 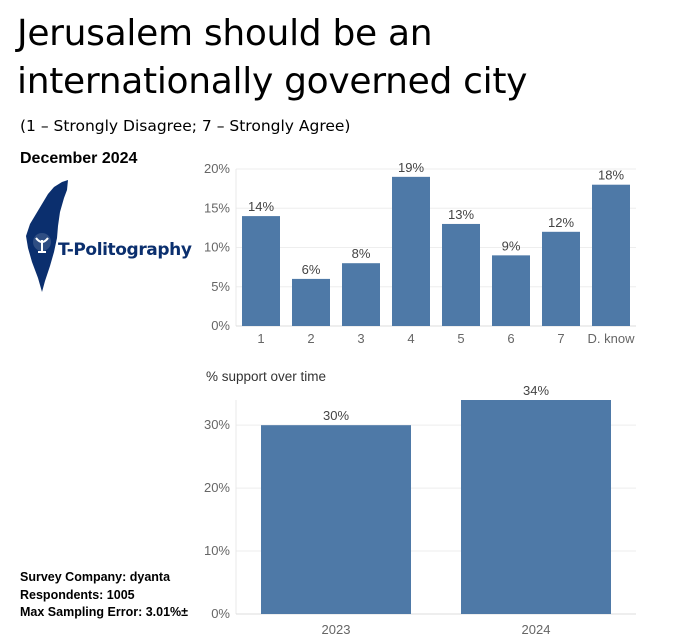 I want to click on x-tick-label: 4, so click(x=410, y=338).